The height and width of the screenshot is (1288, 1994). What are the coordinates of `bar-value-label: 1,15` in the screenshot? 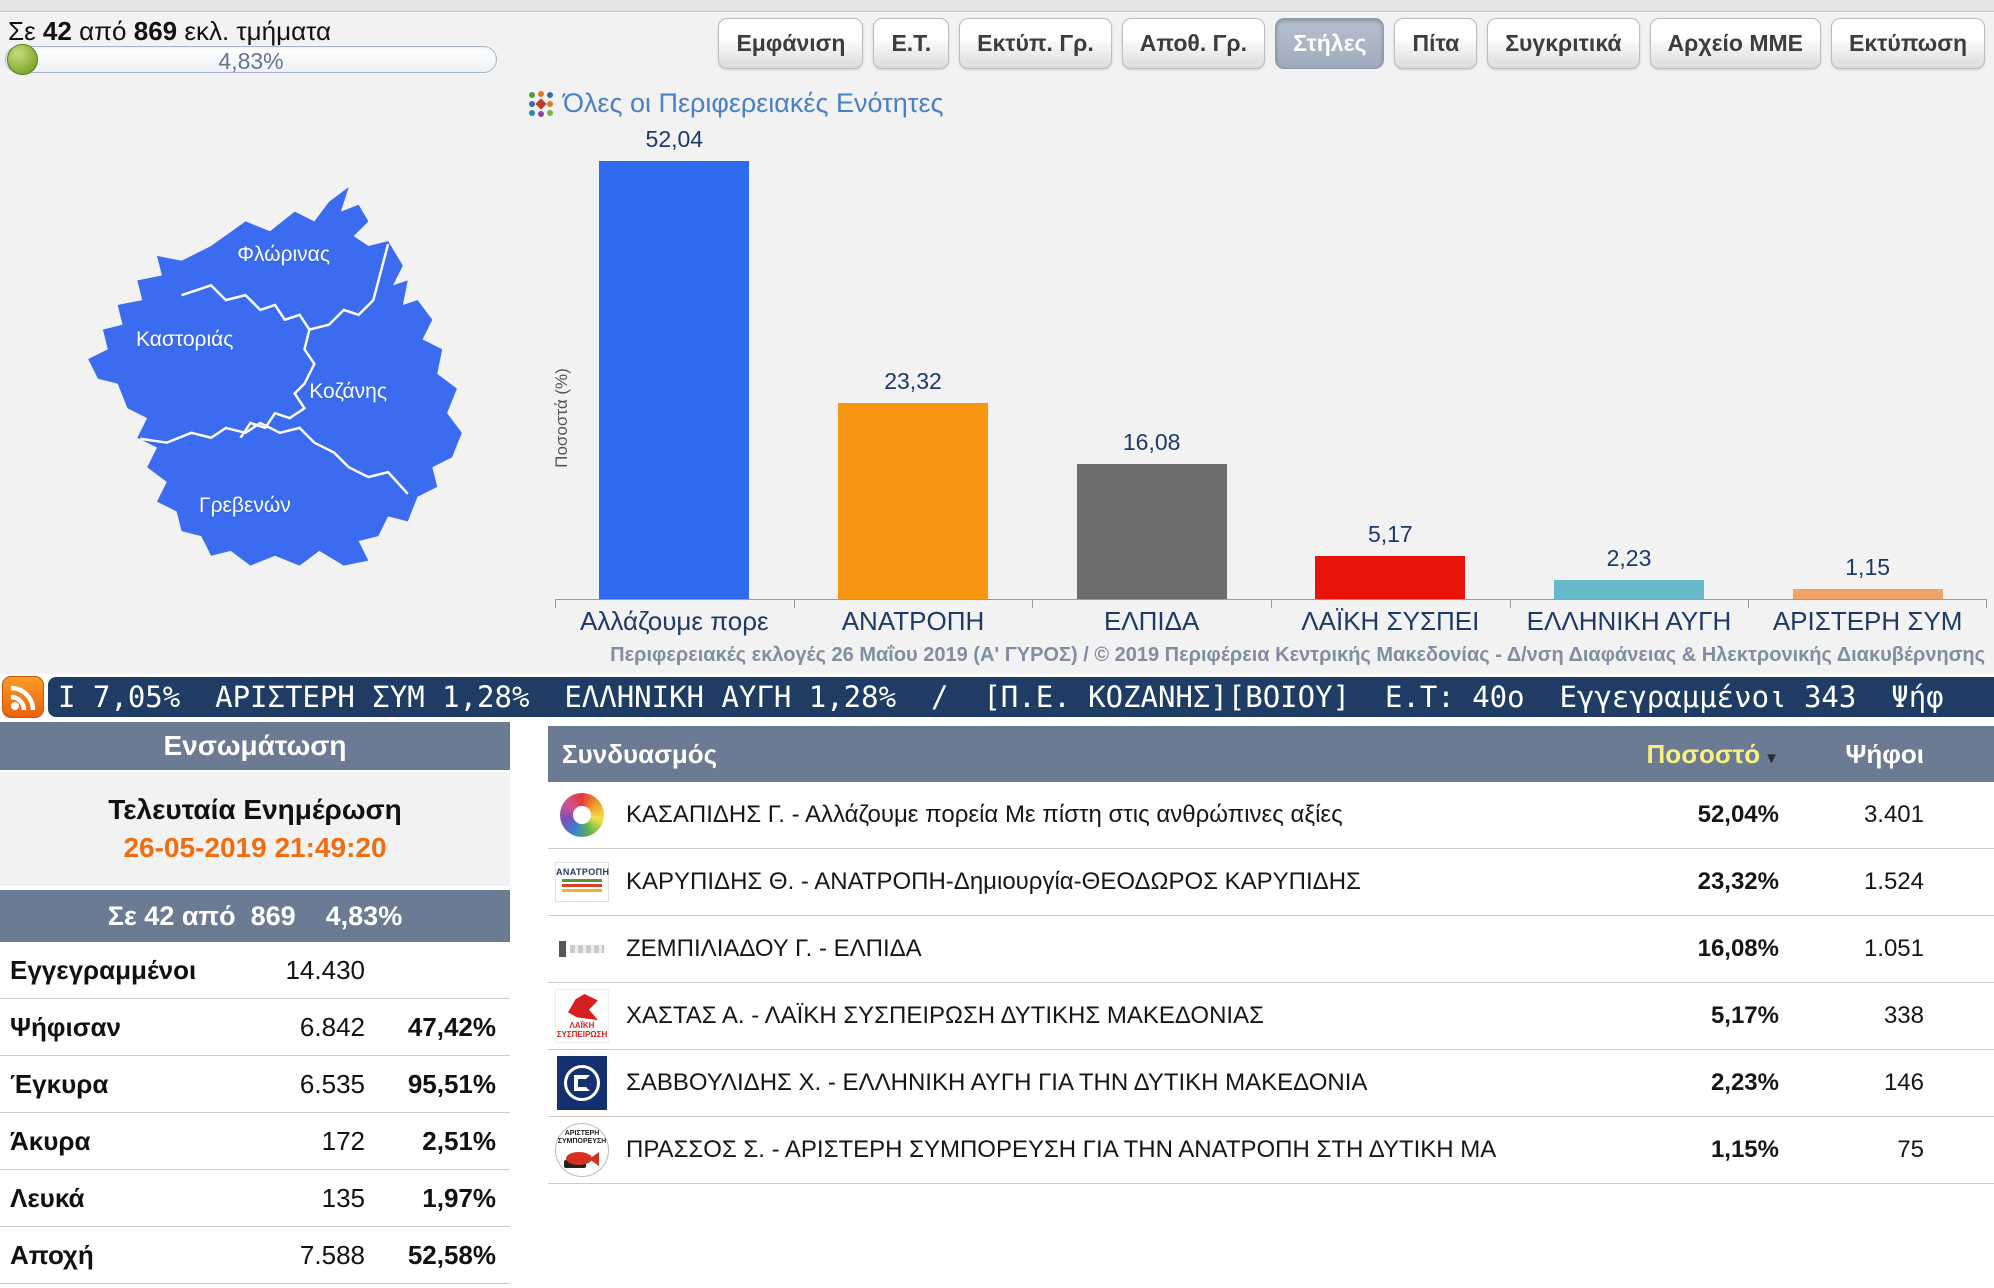 It's located at (1868, 567).